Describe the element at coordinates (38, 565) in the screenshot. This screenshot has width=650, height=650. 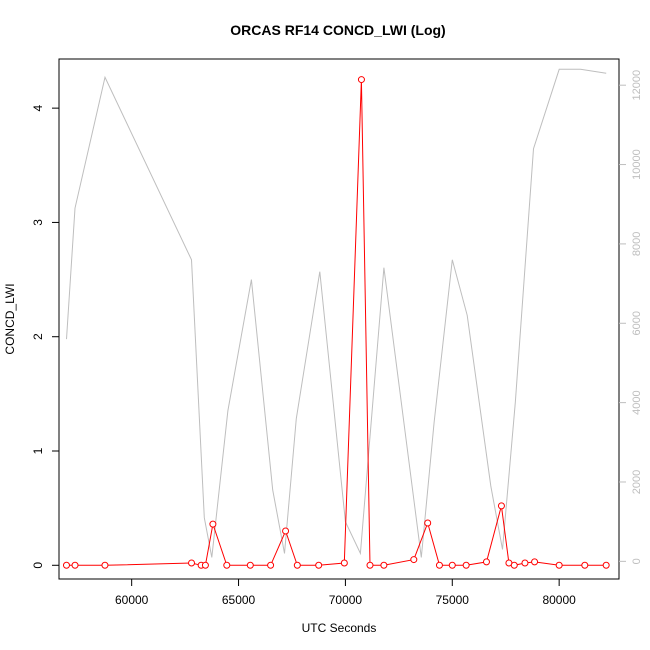
I see `y-tick-label-0: 0` at that location.